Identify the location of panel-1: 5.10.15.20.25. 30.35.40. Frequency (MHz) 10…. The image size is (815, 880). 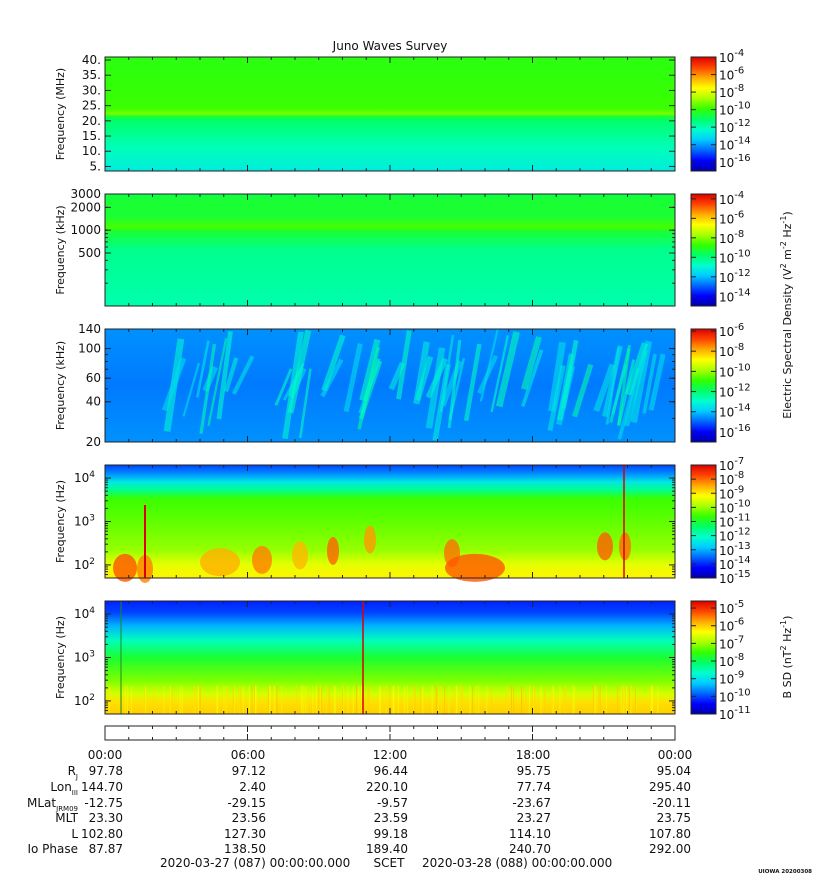
(402, 110).